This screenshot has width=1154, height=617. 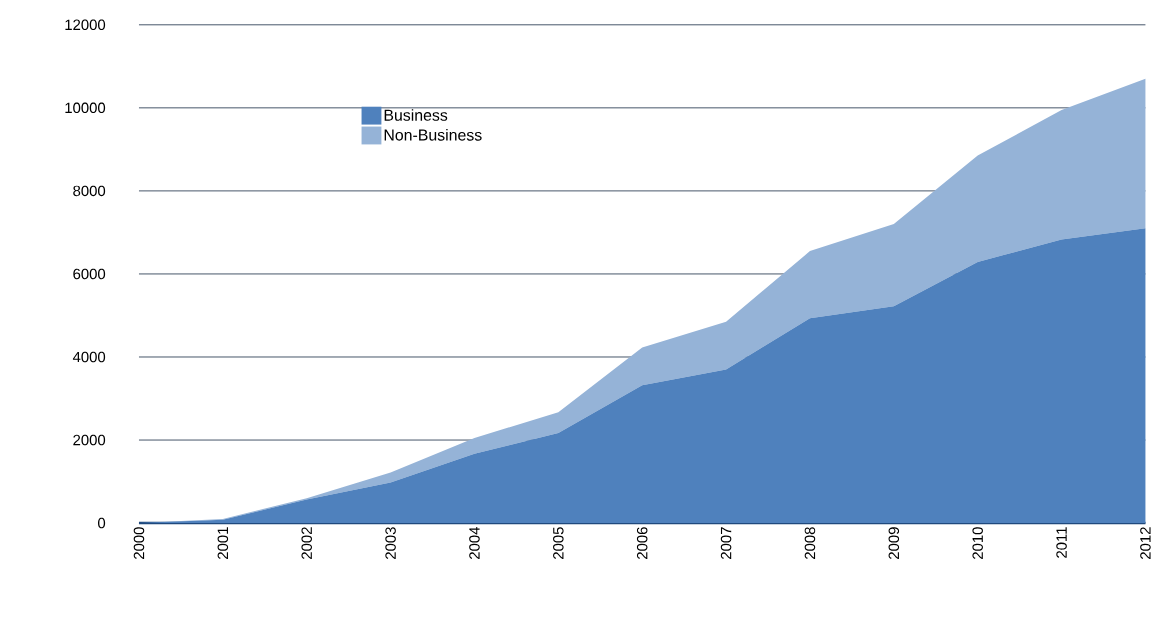 I want to click on x-tick-label: 2000, so click(x=139, y=542).